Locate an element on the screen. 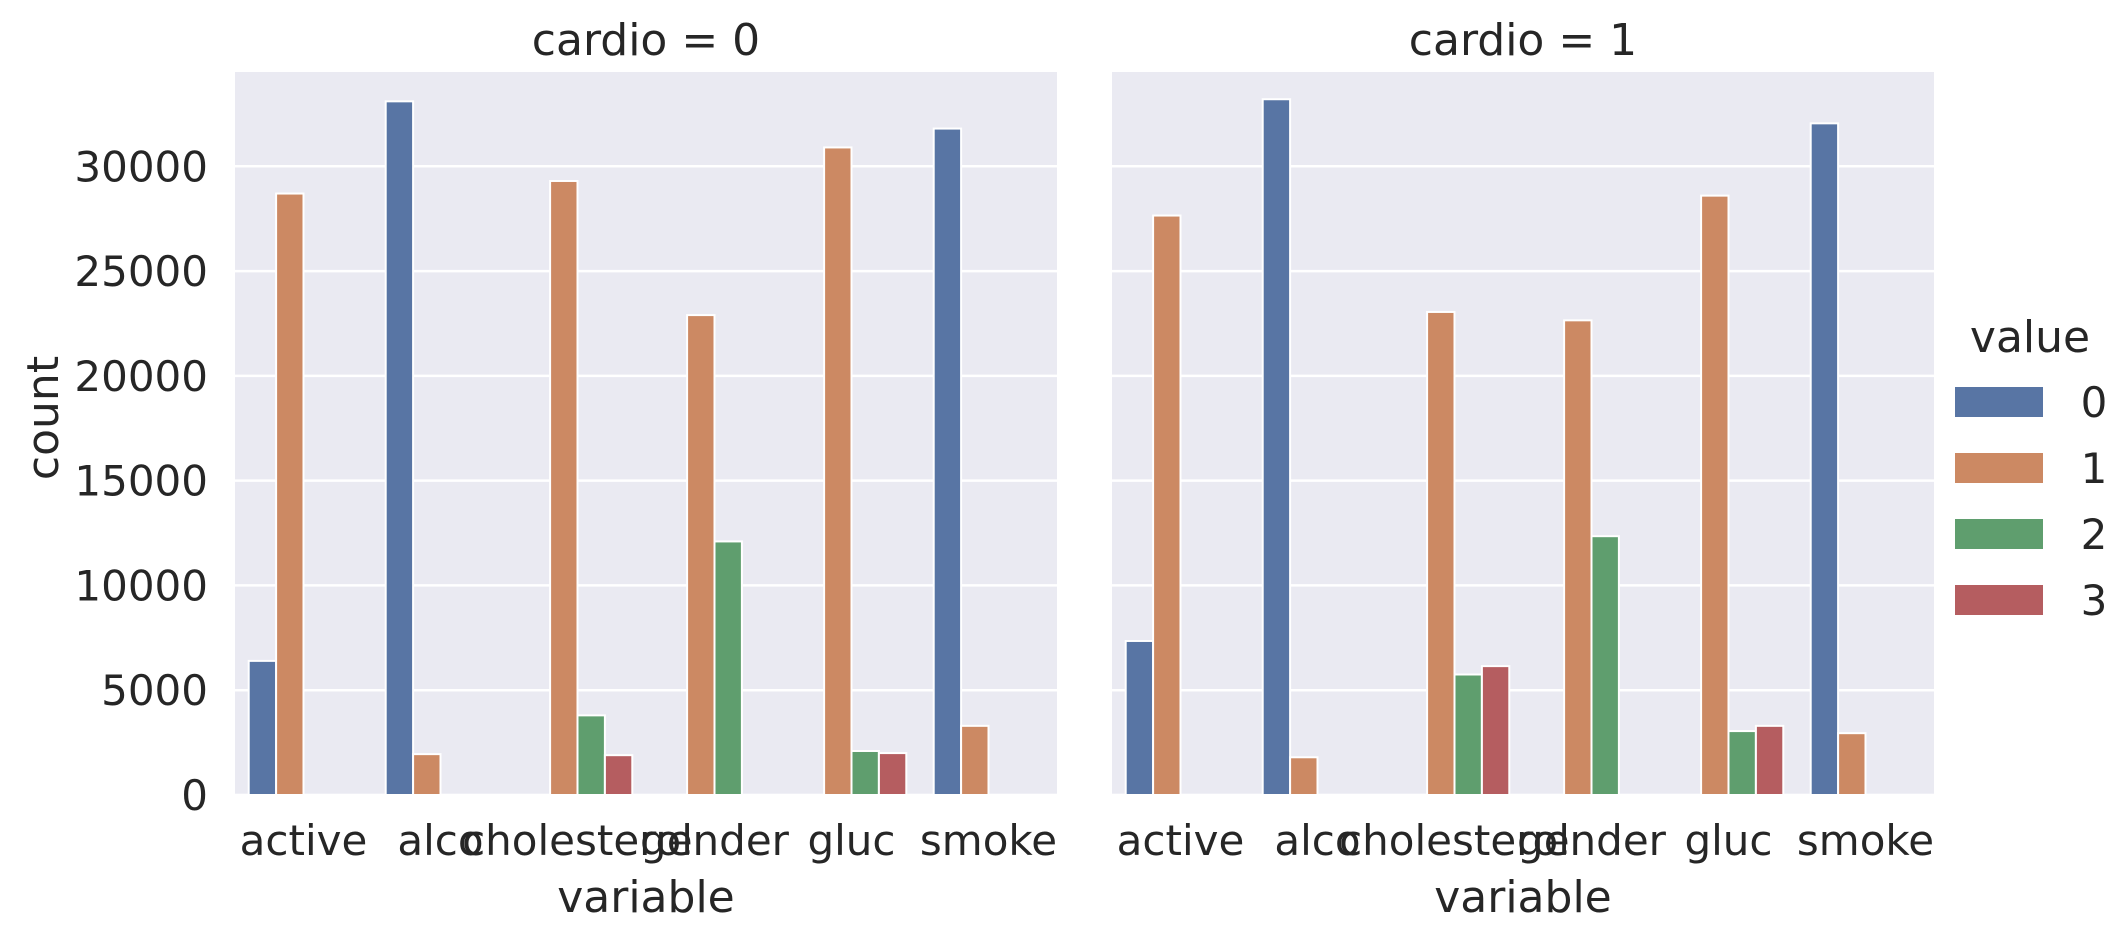 The height and width of the screenshot is (935, 2128). y-tick-labels: 0 5000 10000 15000 20000 25000 30000 is located at coordinates (141, 481).